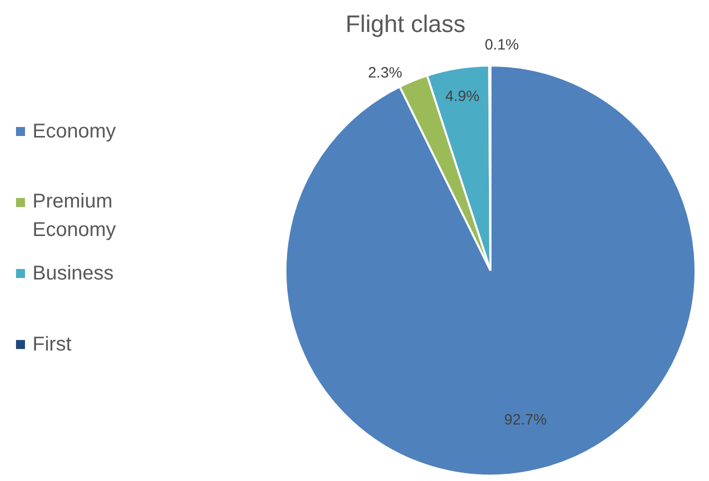 The height and width of the screenshot is (481, 709). I want to click on data-label: 92.7%, so click(525, 420).